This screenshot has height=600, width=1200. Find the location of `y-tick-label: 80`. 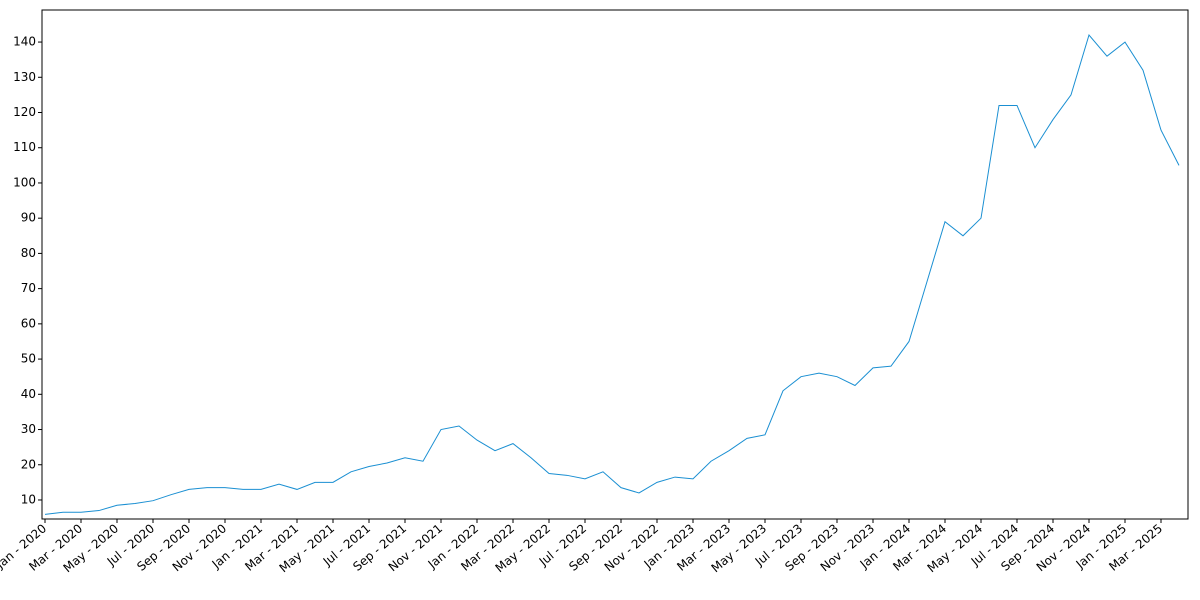

y-tick-label: 80 is located at coordinates (28, 253).